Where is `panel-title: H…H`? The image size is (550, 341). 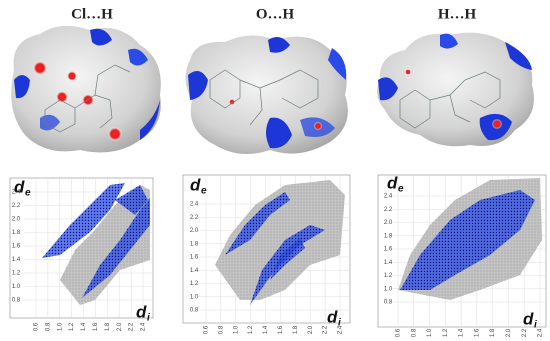 panel-title: H…H is located at coordinates (457, 14).